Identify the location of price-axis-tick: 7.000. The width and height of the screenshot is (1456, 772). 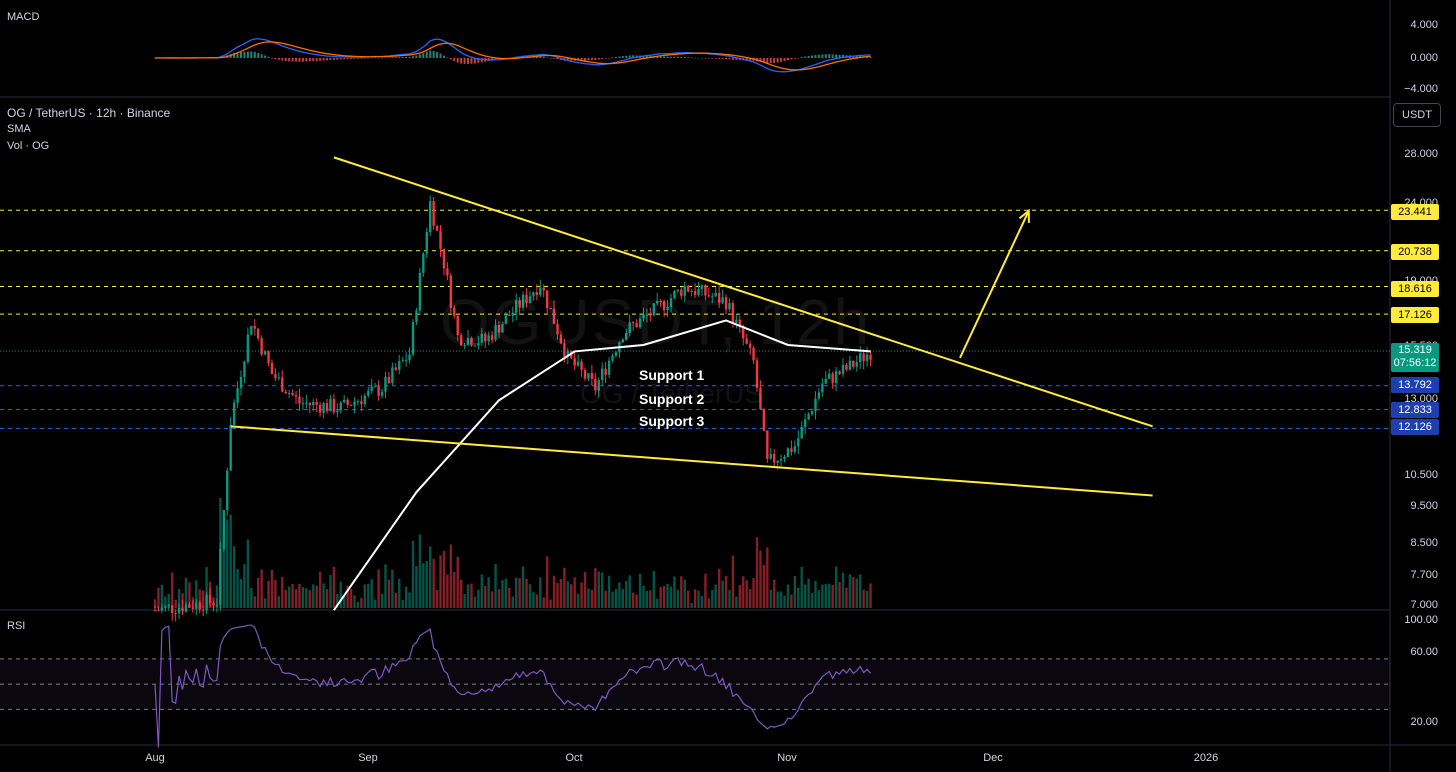
(1424, 605).